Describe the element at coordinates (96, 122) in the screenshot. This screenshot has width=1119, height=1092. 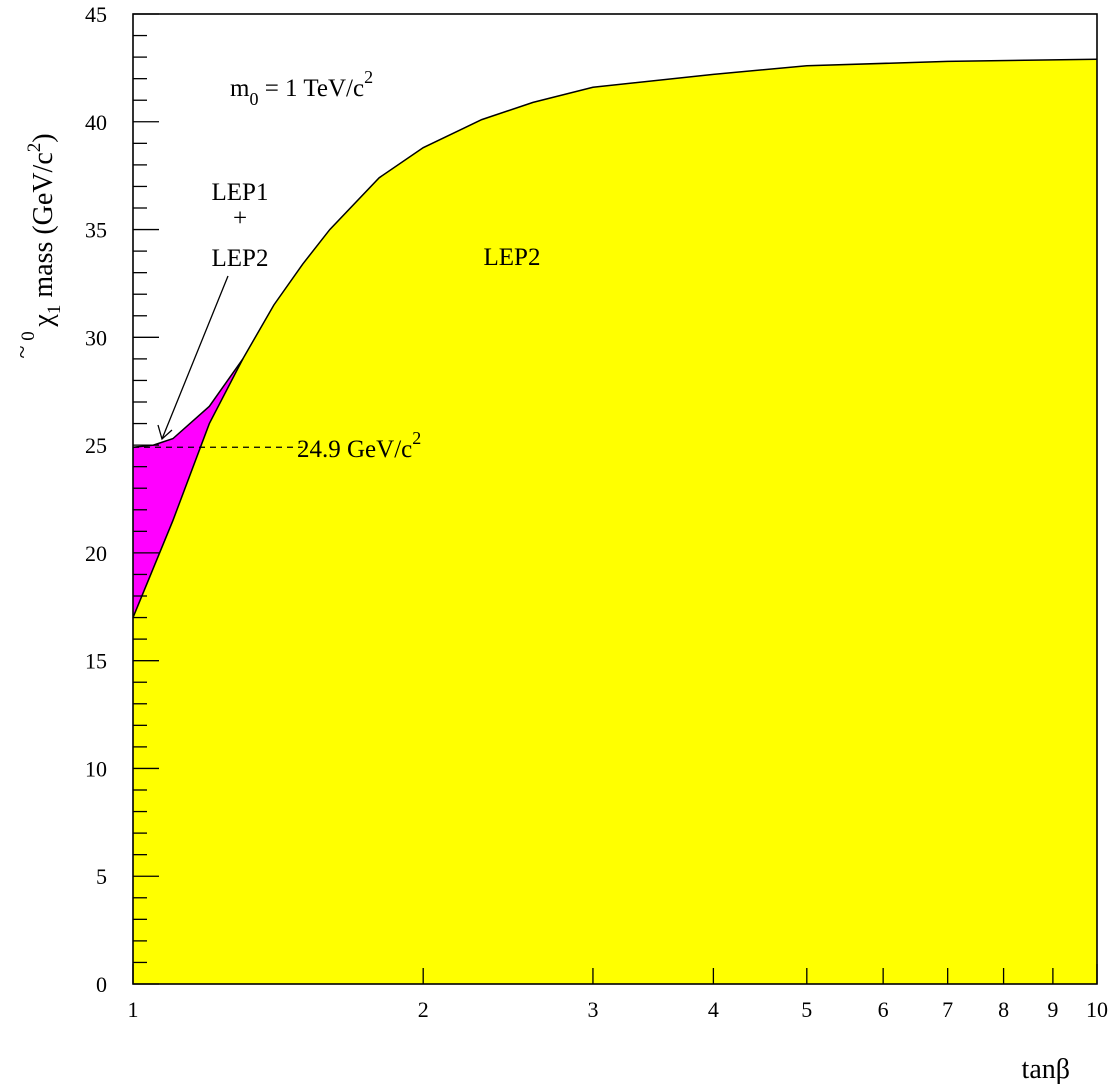
I see `y-tick-label: 40` at that location.